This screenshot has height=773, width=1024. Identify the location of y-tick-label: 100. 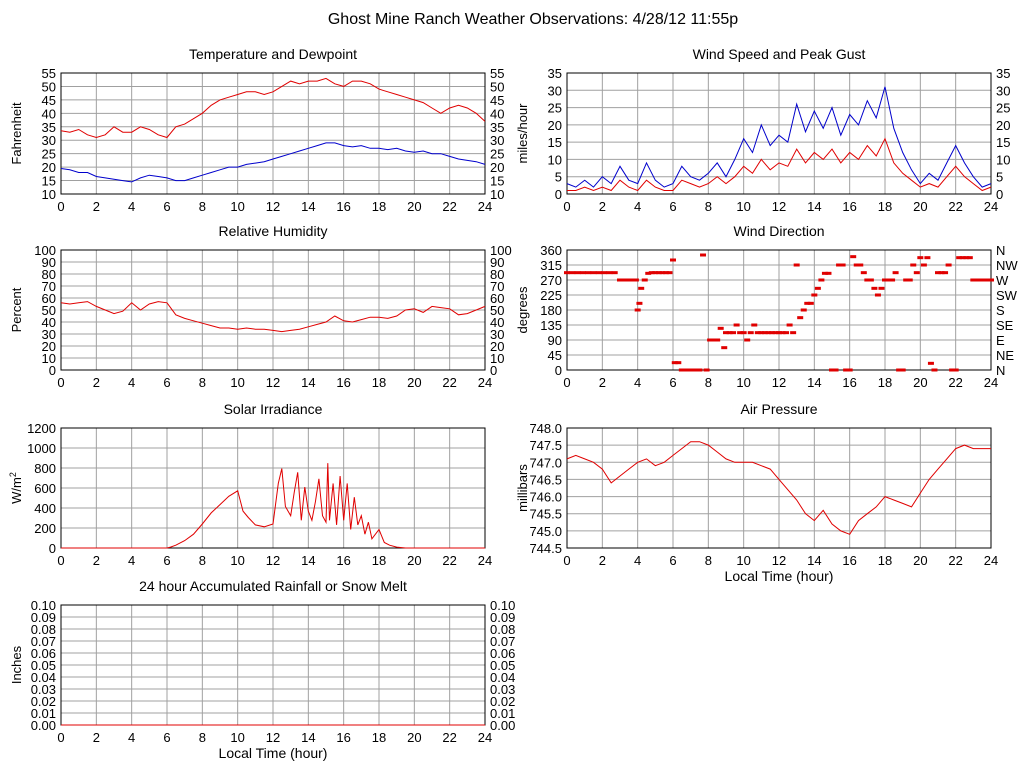
(45, 250).